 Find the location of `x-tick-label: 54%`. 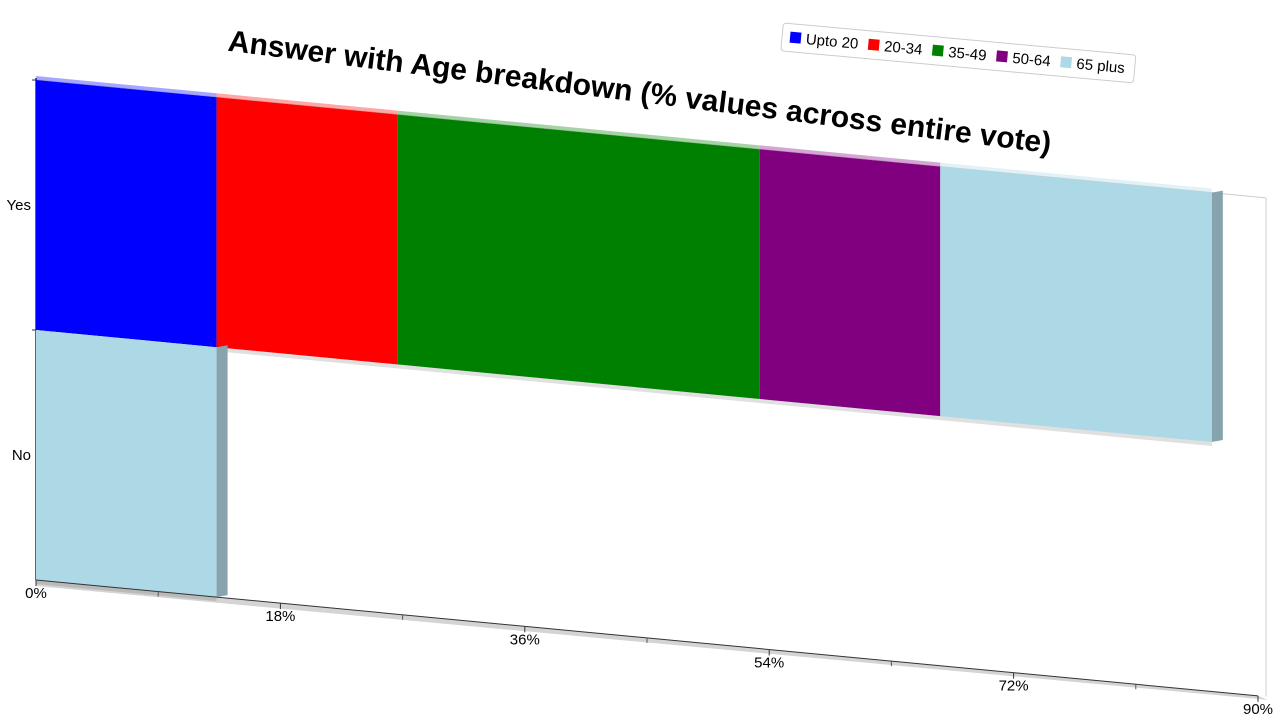

x-tick-label: 54% is located at coordinates (769, 663).